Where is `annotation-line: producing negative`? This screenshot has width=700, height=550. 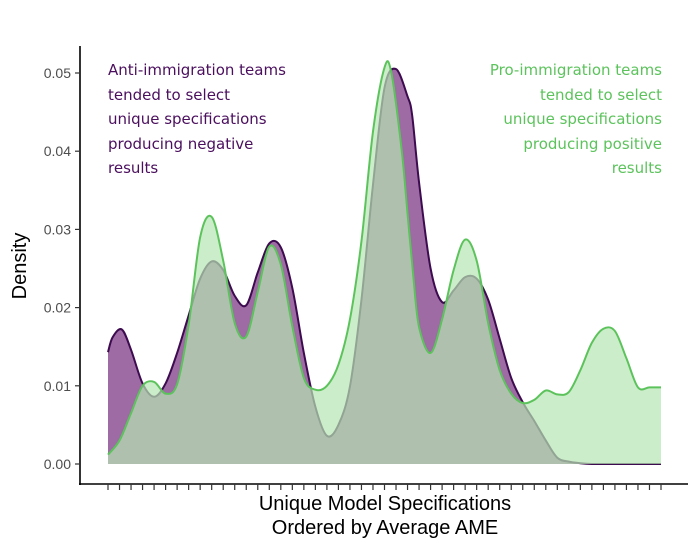
annotation-line: producing negative is located at coordinates (181, 143).